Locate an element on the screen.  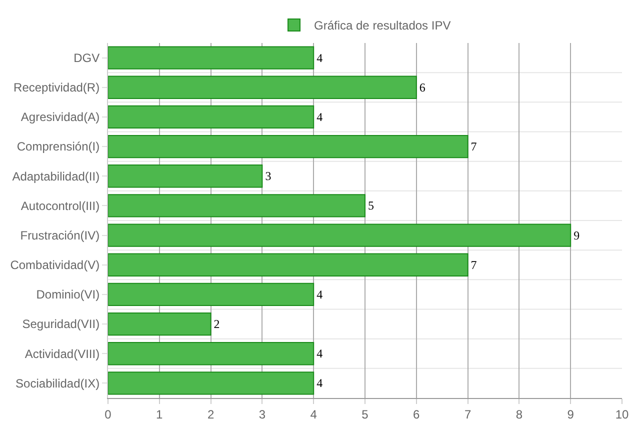
x-tick-label: 2 is located at coordinates (210, 414).